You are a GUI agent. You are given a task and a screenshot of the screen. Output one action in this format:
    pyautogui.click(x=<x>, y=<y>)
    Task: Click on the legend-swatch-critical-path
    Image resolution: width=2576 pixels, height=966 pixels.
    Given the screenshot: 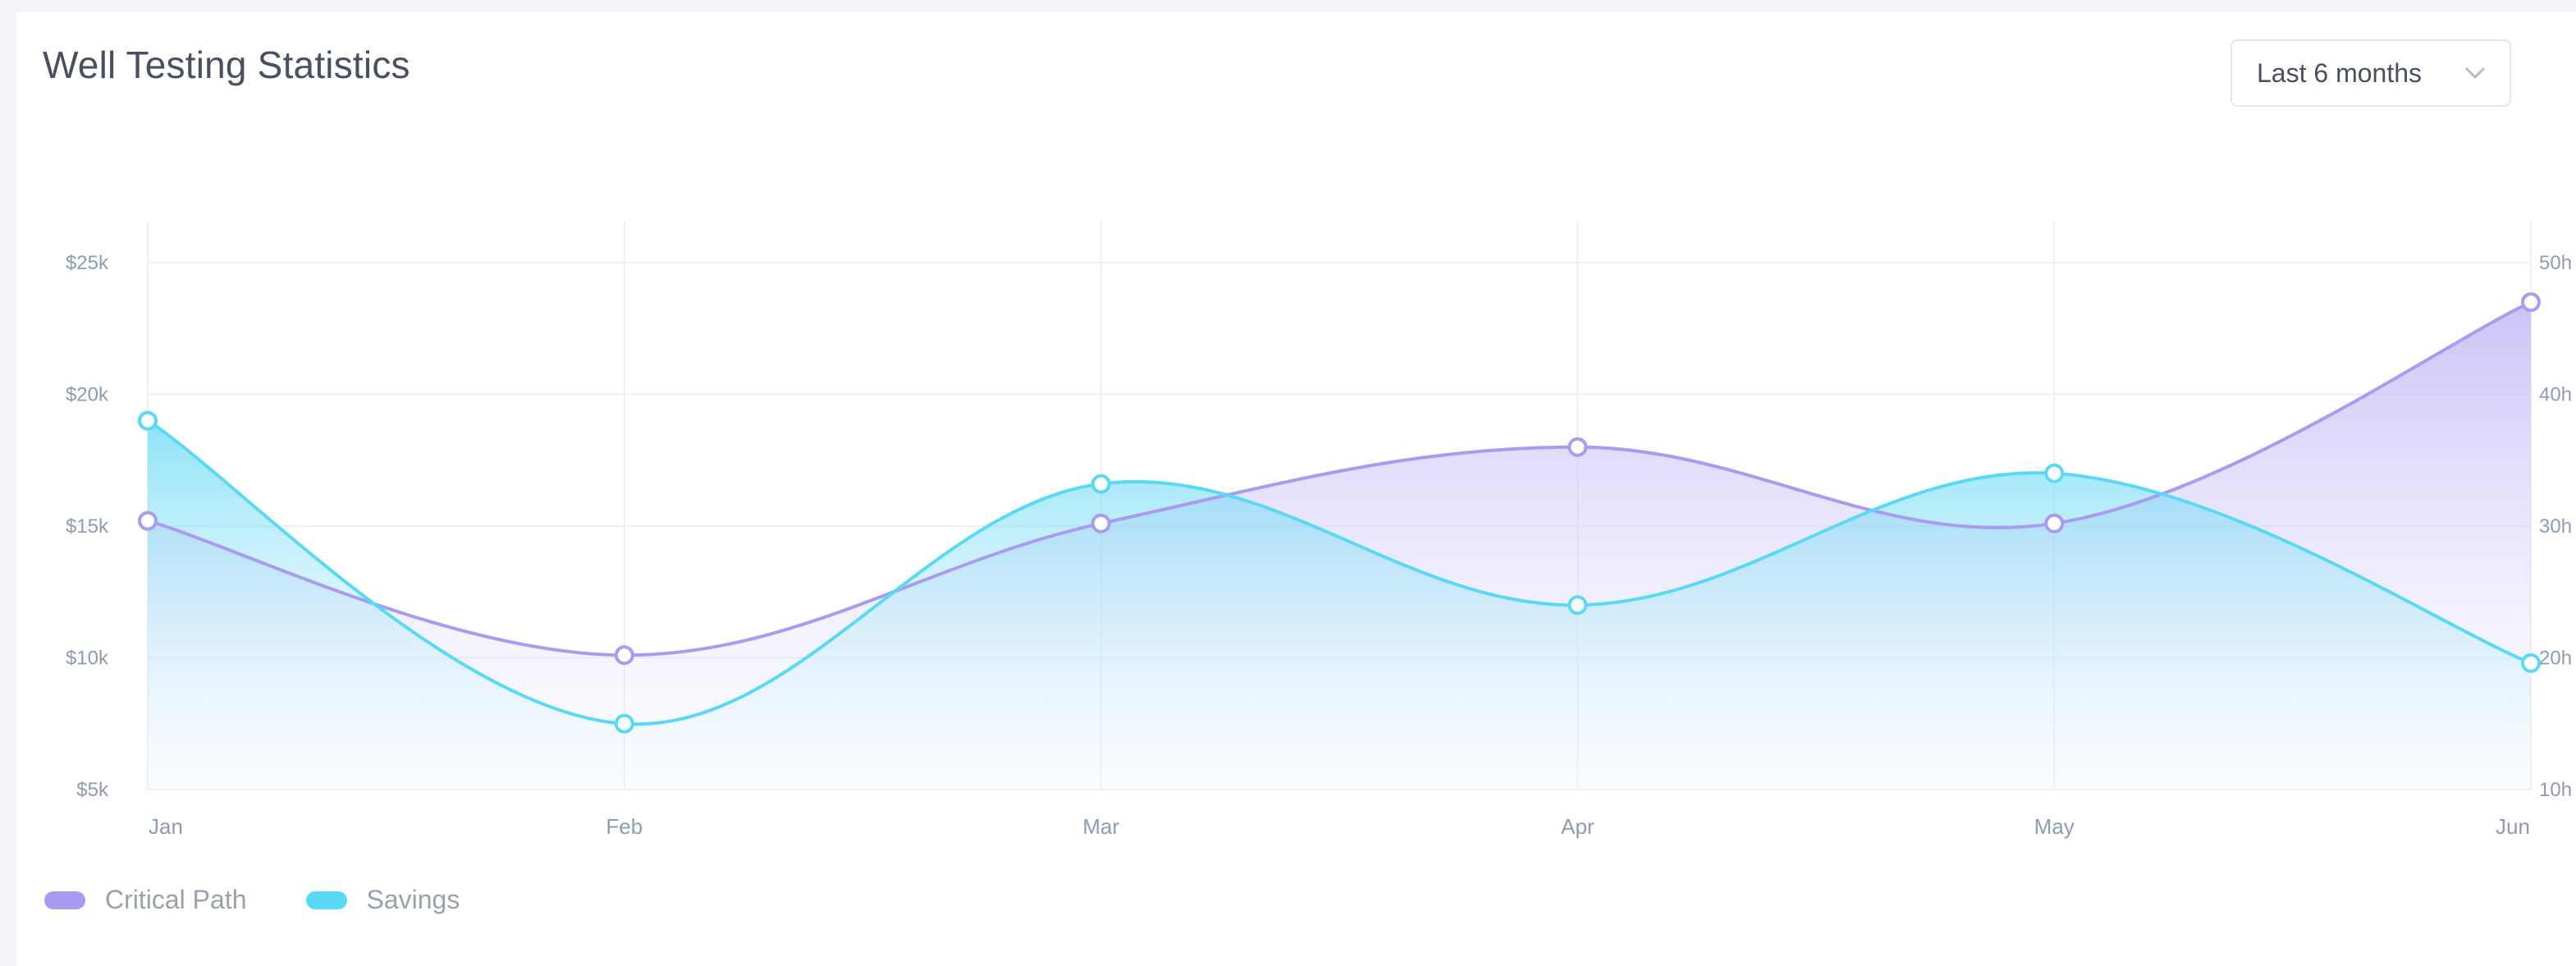 What is the action you would take?
    pyautogui.click(x=64, y=900)
    